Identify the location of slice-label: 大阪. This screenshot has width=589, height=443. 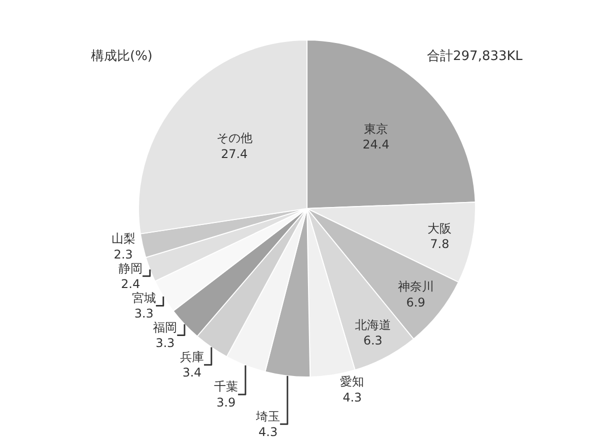
(440, 229).